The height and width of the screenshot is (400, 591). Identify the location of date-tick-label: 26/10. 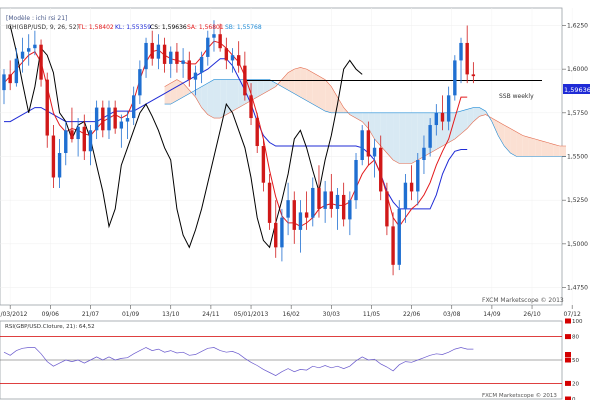
(531, 314).